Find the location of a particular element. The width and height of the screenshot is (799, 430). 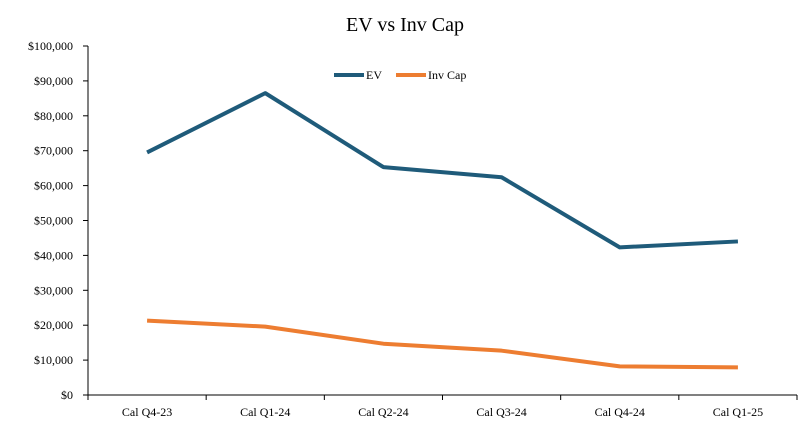

series-line-inv-cap is located at coordinates (442, 344).